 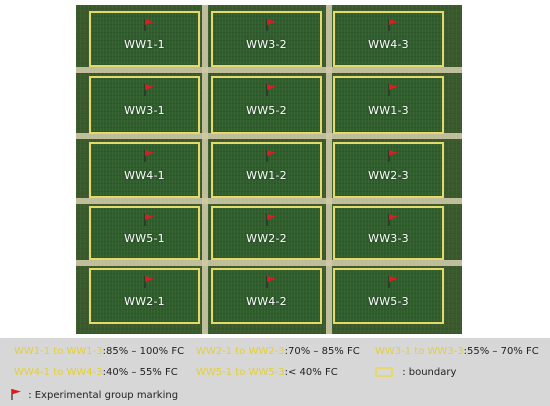 I want to click on legend-flag: : Experimental group marking, so click(x=94, y=394).